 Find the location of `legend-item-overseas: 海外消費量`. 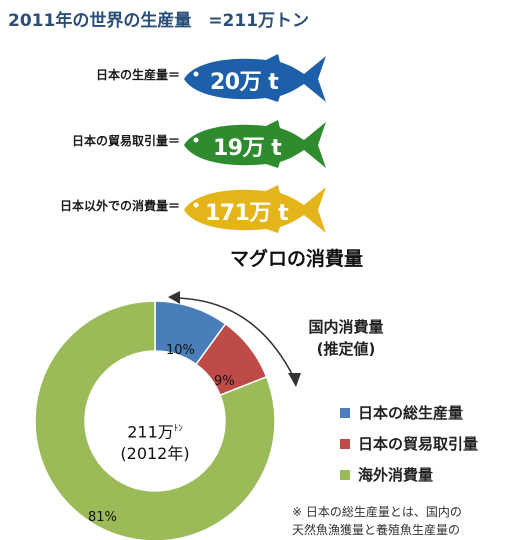

legend-item-overseas: 海外消費量 is located at coordinates (409, 474).